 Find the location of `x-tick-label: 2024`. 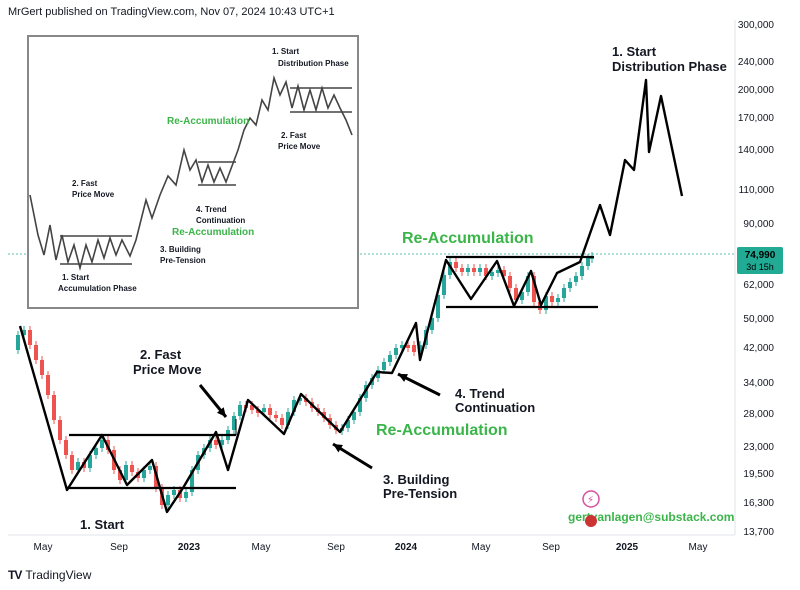

x-tick-label: 2024 is located at coordinates (406, 547).